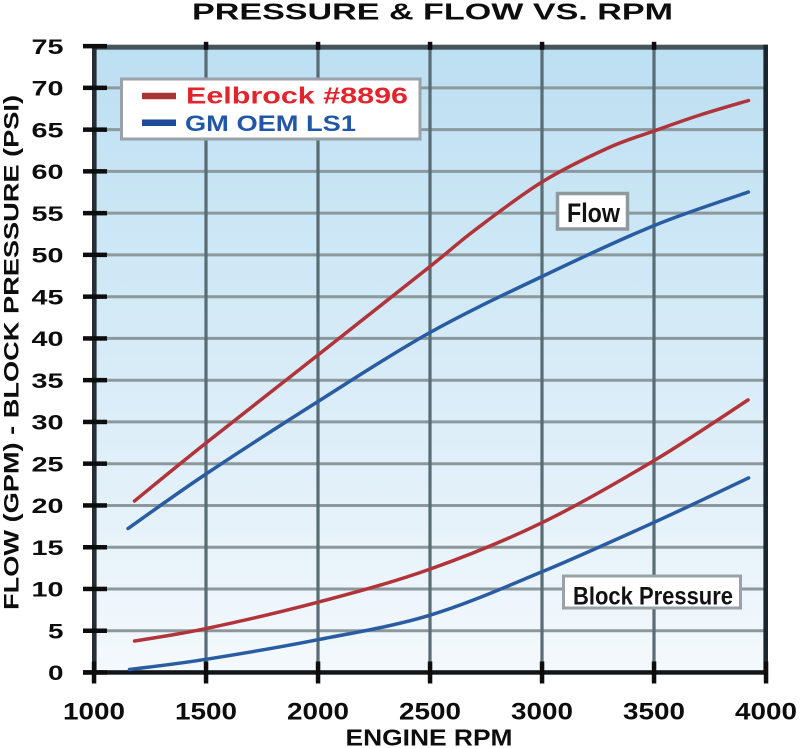  What do you see at coordinates (270, 123) in the screenshot?
I see `svg-text: GM OEM LS1` at bounding box center [270, 123].